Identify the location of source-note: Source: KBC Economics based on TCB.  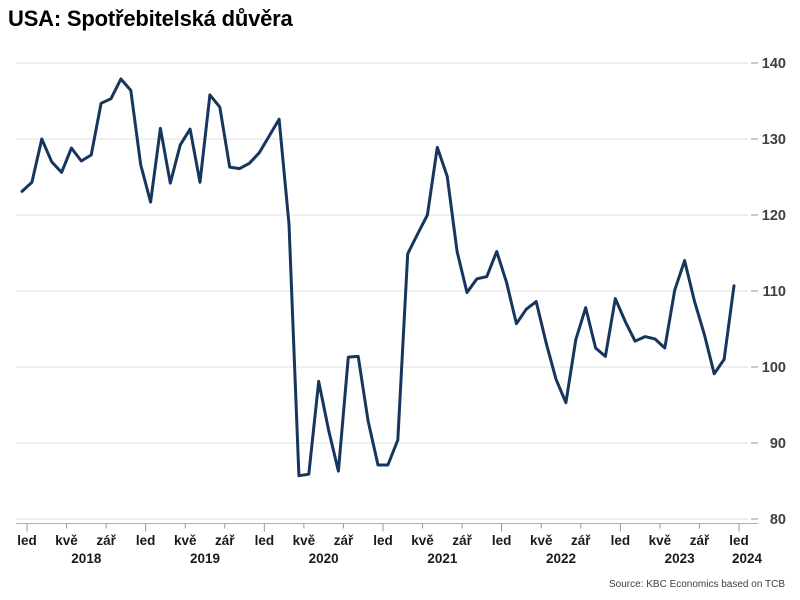
(696, 584).